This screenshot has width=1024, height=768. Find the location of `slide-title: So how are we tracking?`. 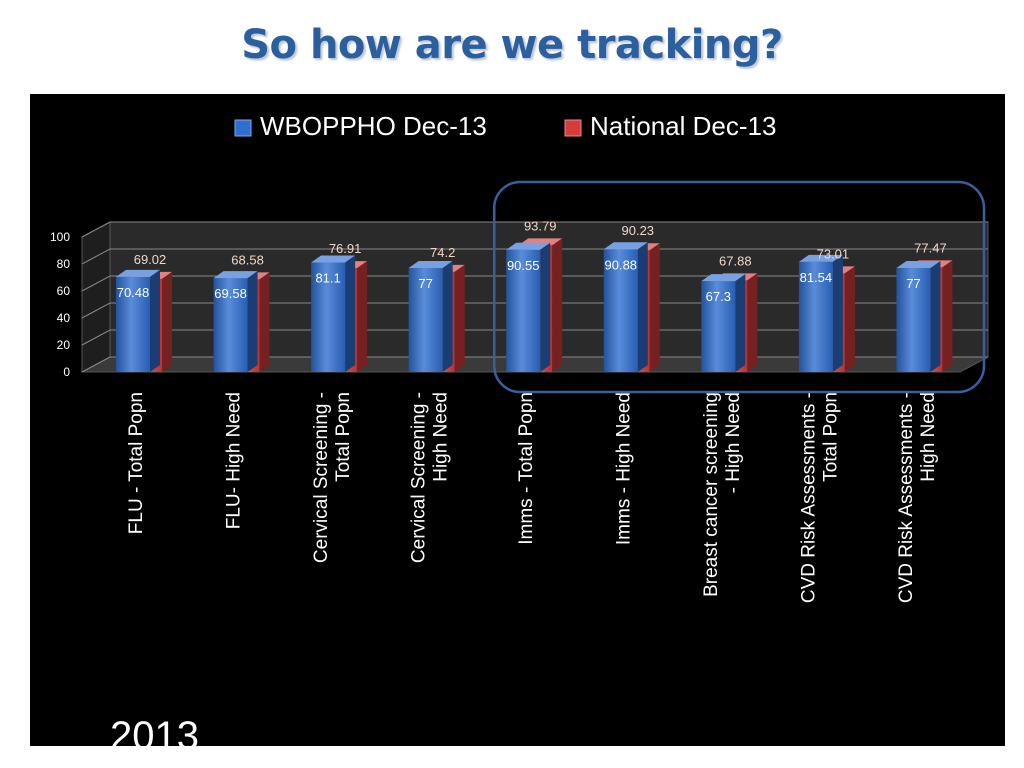

slide-title: So how are we tracking? is located at coordinates (512, 45).